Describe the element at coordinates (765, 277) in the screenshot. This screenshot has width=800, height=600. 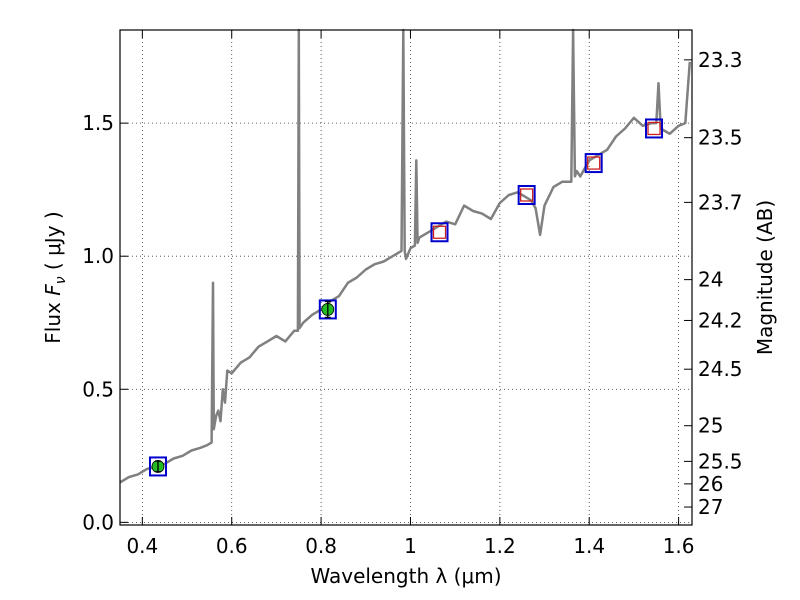
I see `magnitude-axis-label: Magnitude (AB)` at that location.